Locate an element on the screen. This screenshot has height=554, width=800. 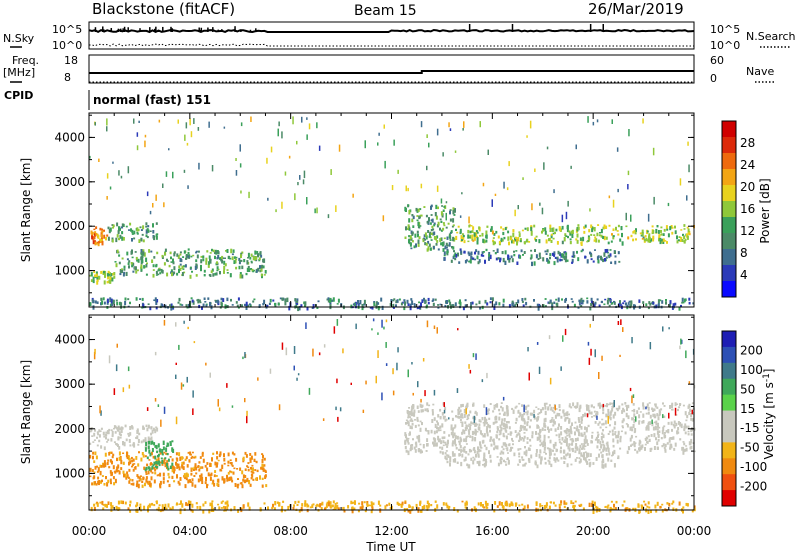
colorbar-swatch is located at coordinates (729, 466).